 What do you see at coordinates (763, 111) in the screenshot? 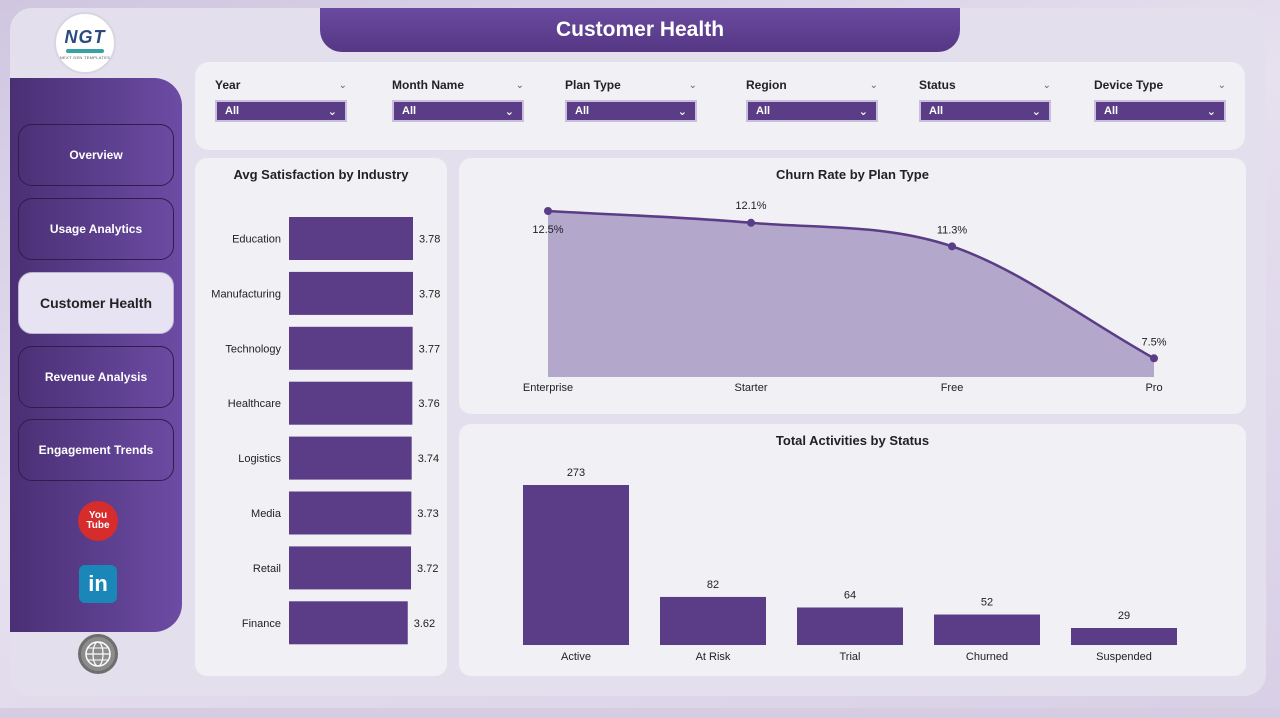
I see `filter-region-value: All` at bounding box center [763, 111].